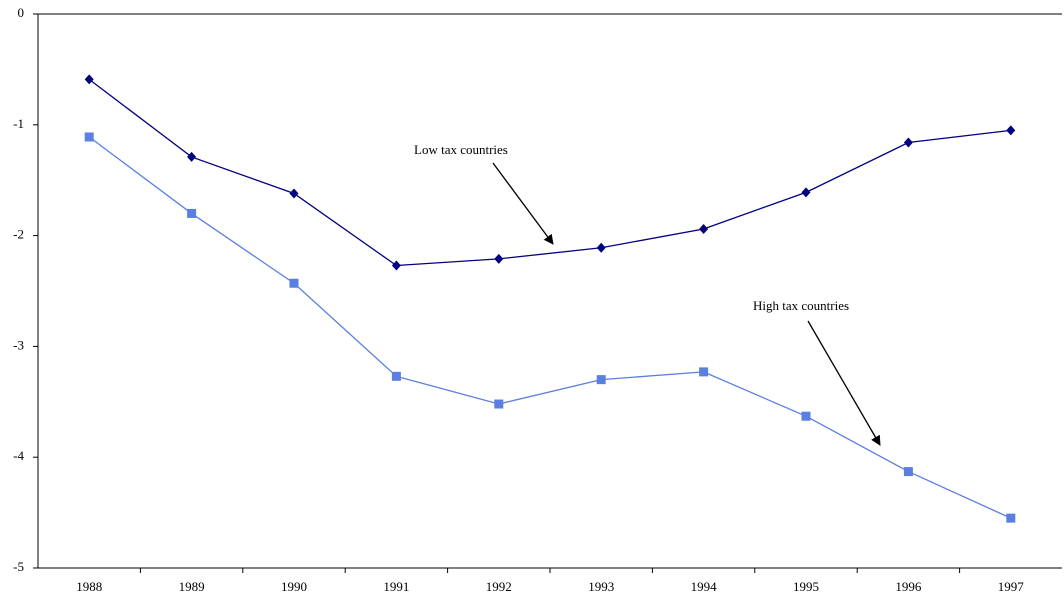 The width and height of the screenshot is (1064, 595). Describe the element at coordinates (18, 123) in the screenshot. I see `y-tick-label: -1` at that location.